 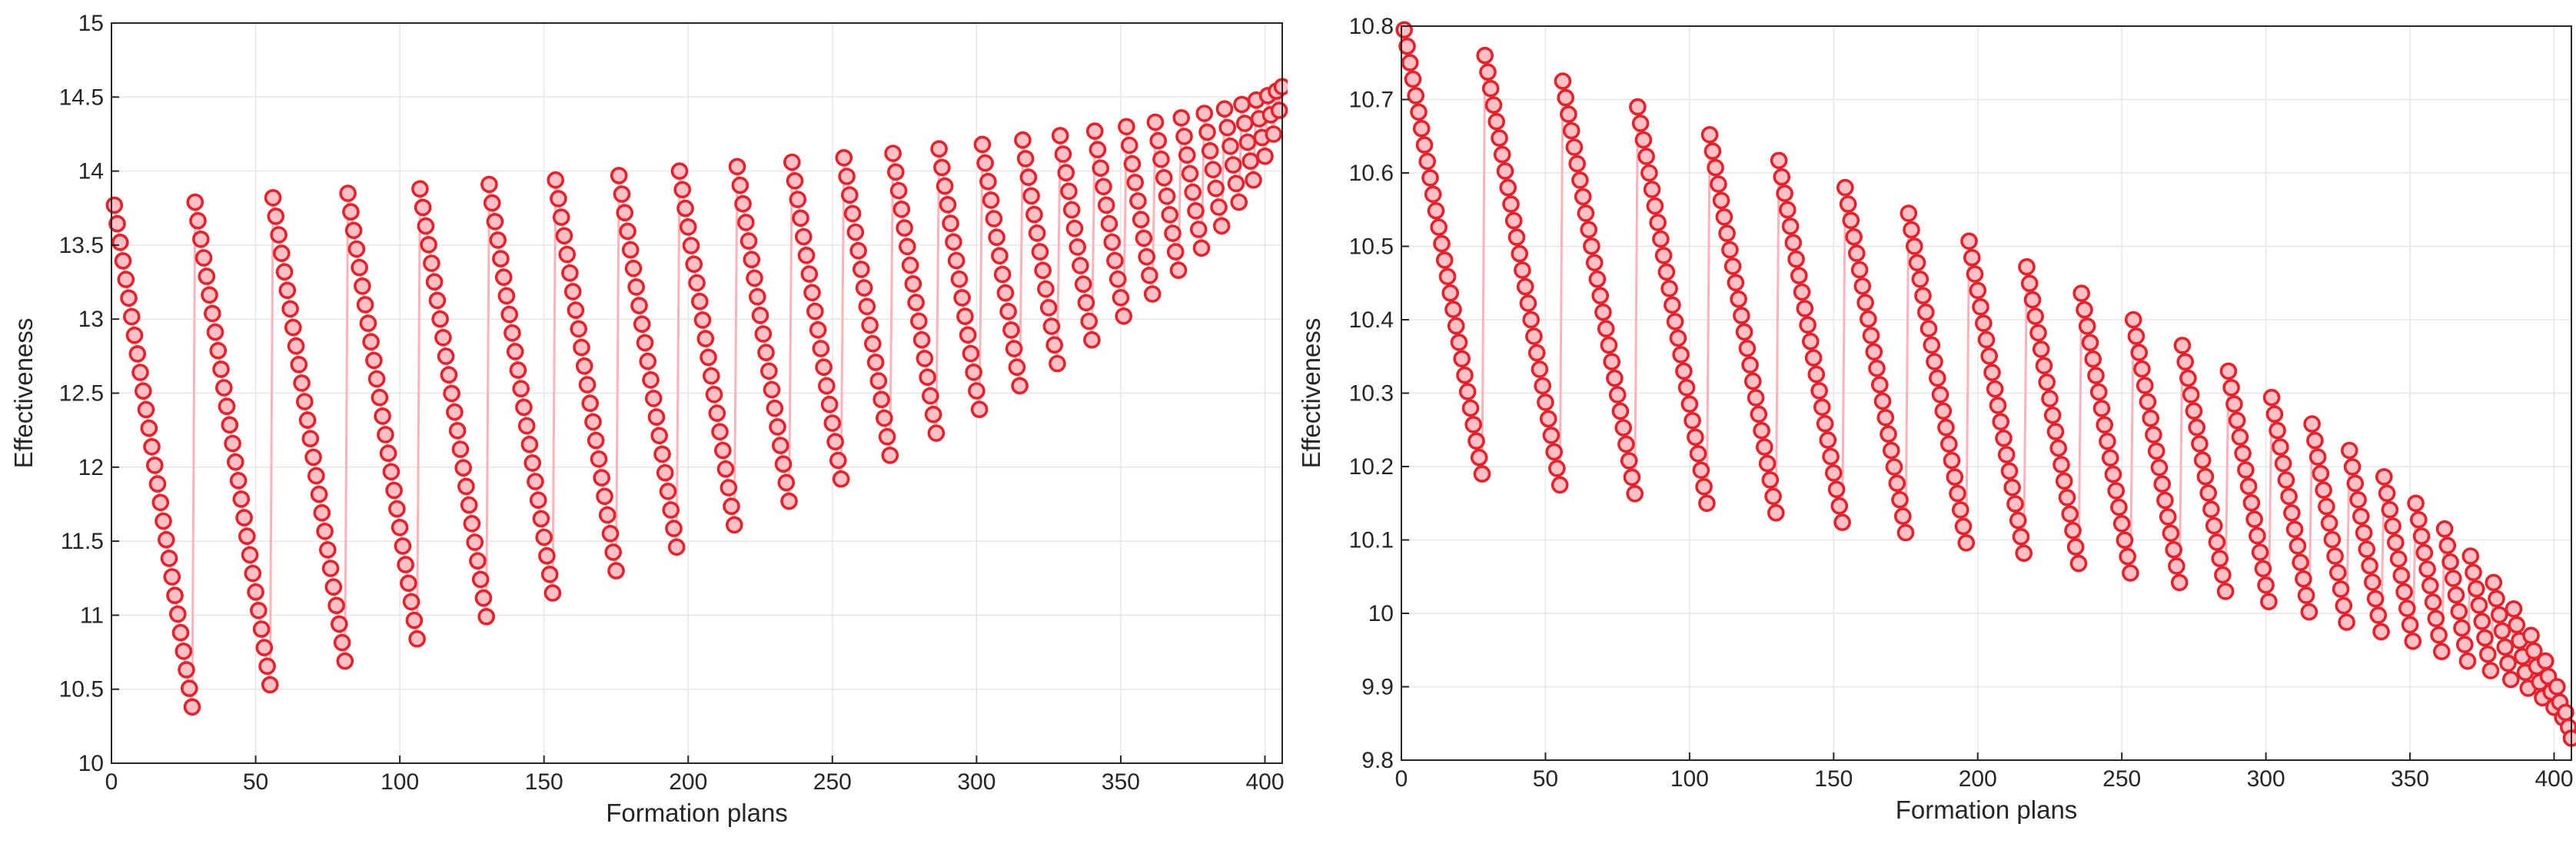 What do you see at coordinates (91, 467) in the screenshot?
I see `y-tick-label: 12` at bounding box center [91, 467].